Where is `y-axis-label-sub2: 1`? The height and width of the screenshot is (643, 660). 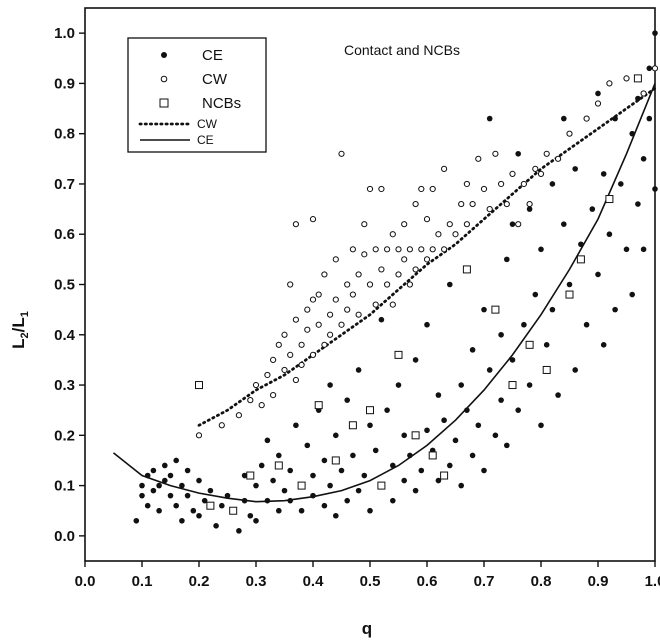 y-axis-label-sub2: 1 is located at coordinates (25, 314).